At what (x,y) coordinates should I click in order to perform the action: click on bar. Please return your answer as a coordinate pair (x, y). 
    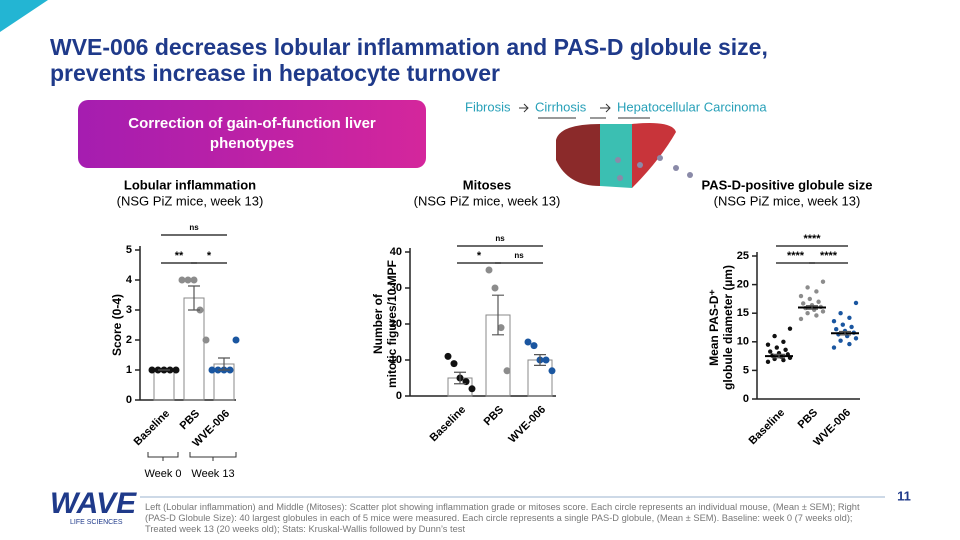
    Looking at the image, I should click on (164, 385).